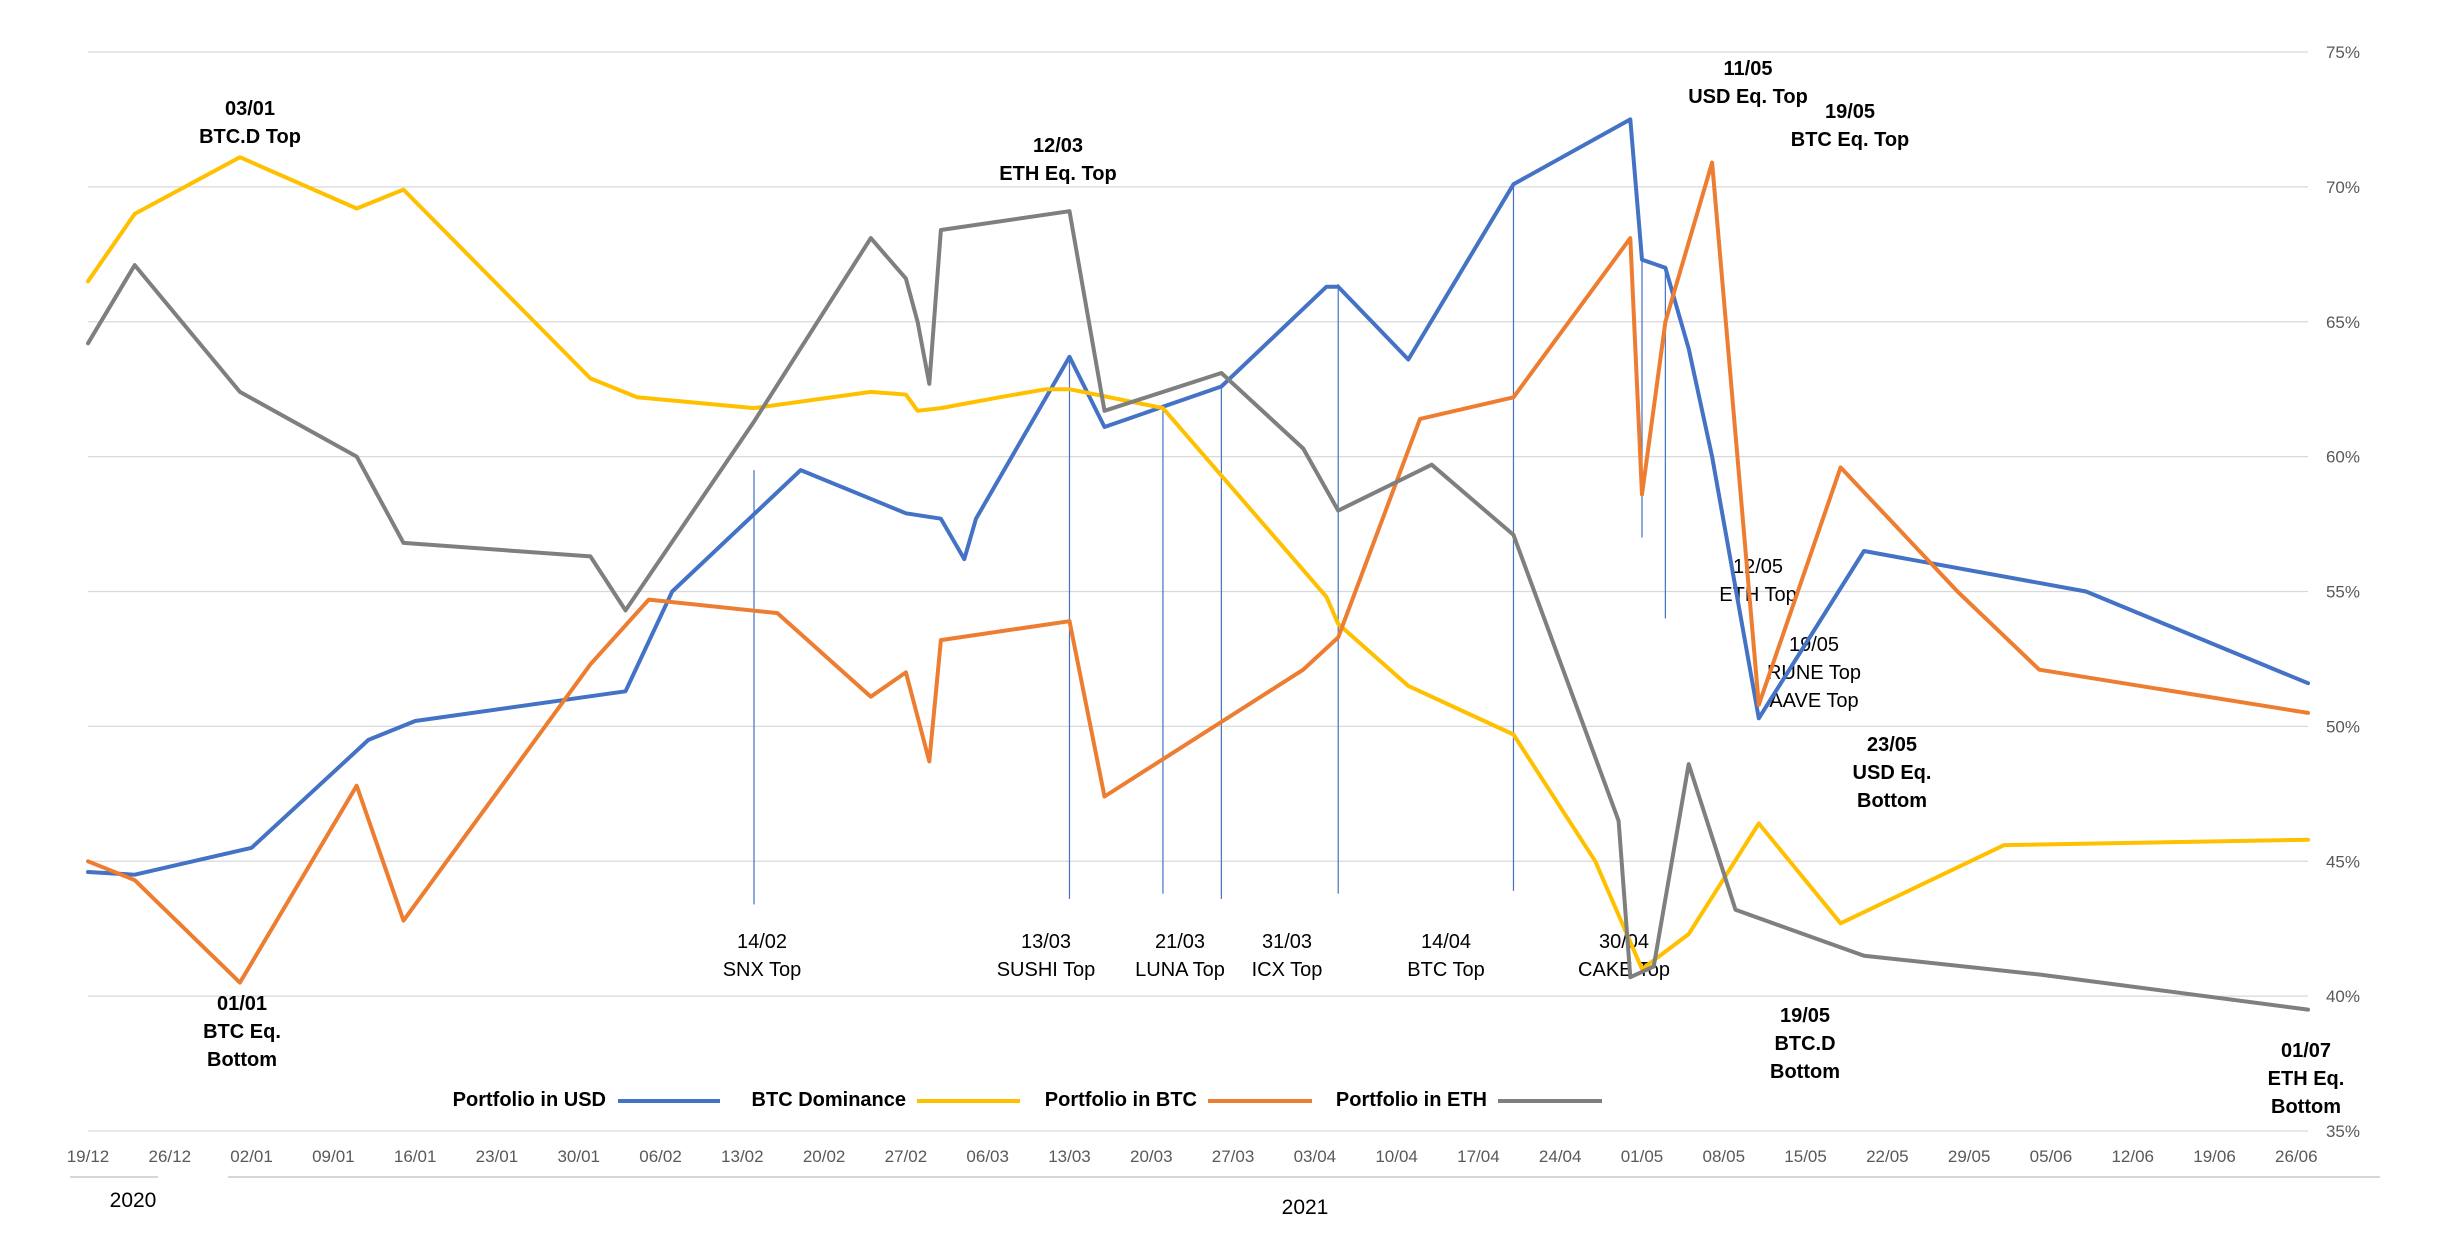 This screenshot has height=1240, width=2452. I want to click on annotation-date: 01/07, so click(2306, 1051).